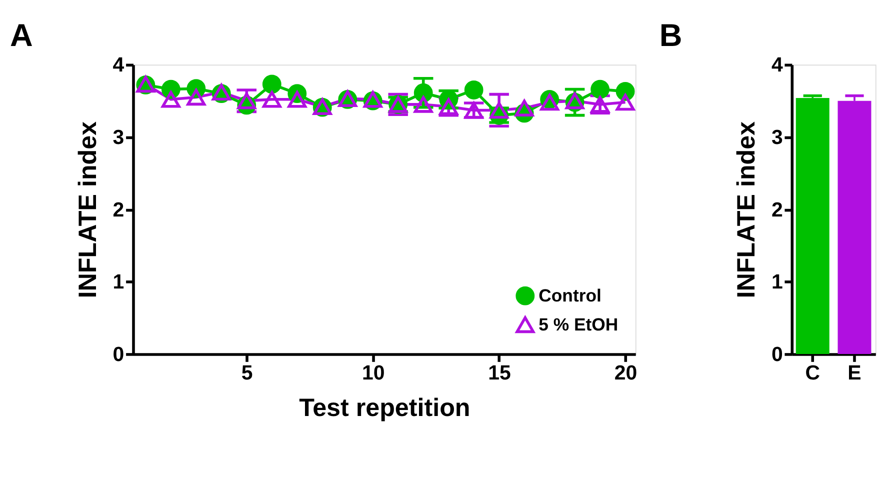  Describe the element at coordinates (384, 408) in the screenshot. I see `x-axis-title: Test repetition` at that location.